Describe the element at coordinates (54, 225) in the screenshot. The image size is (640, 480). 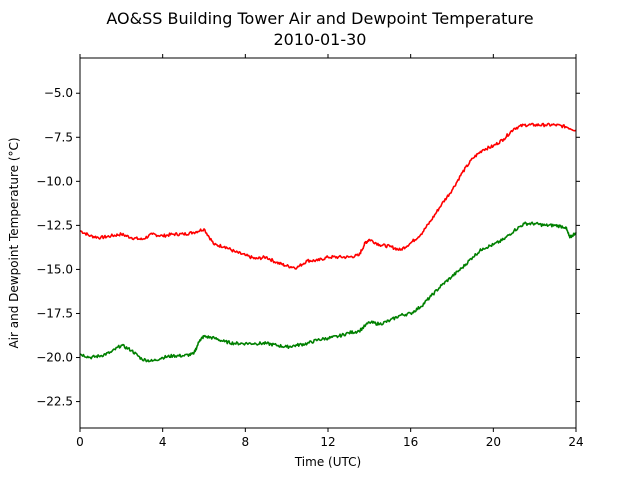
I see `y-tick-label: −12.5` at that location.